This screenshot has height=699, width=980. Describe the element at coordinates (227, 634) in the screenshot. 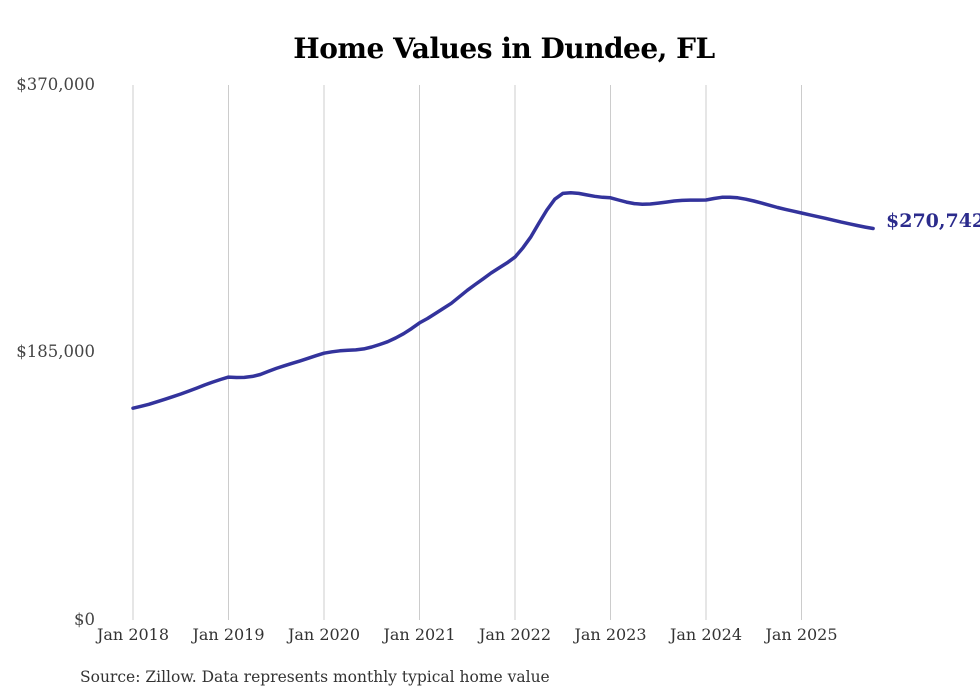

I see `x-axis-tick: Jan 2019` at that location.